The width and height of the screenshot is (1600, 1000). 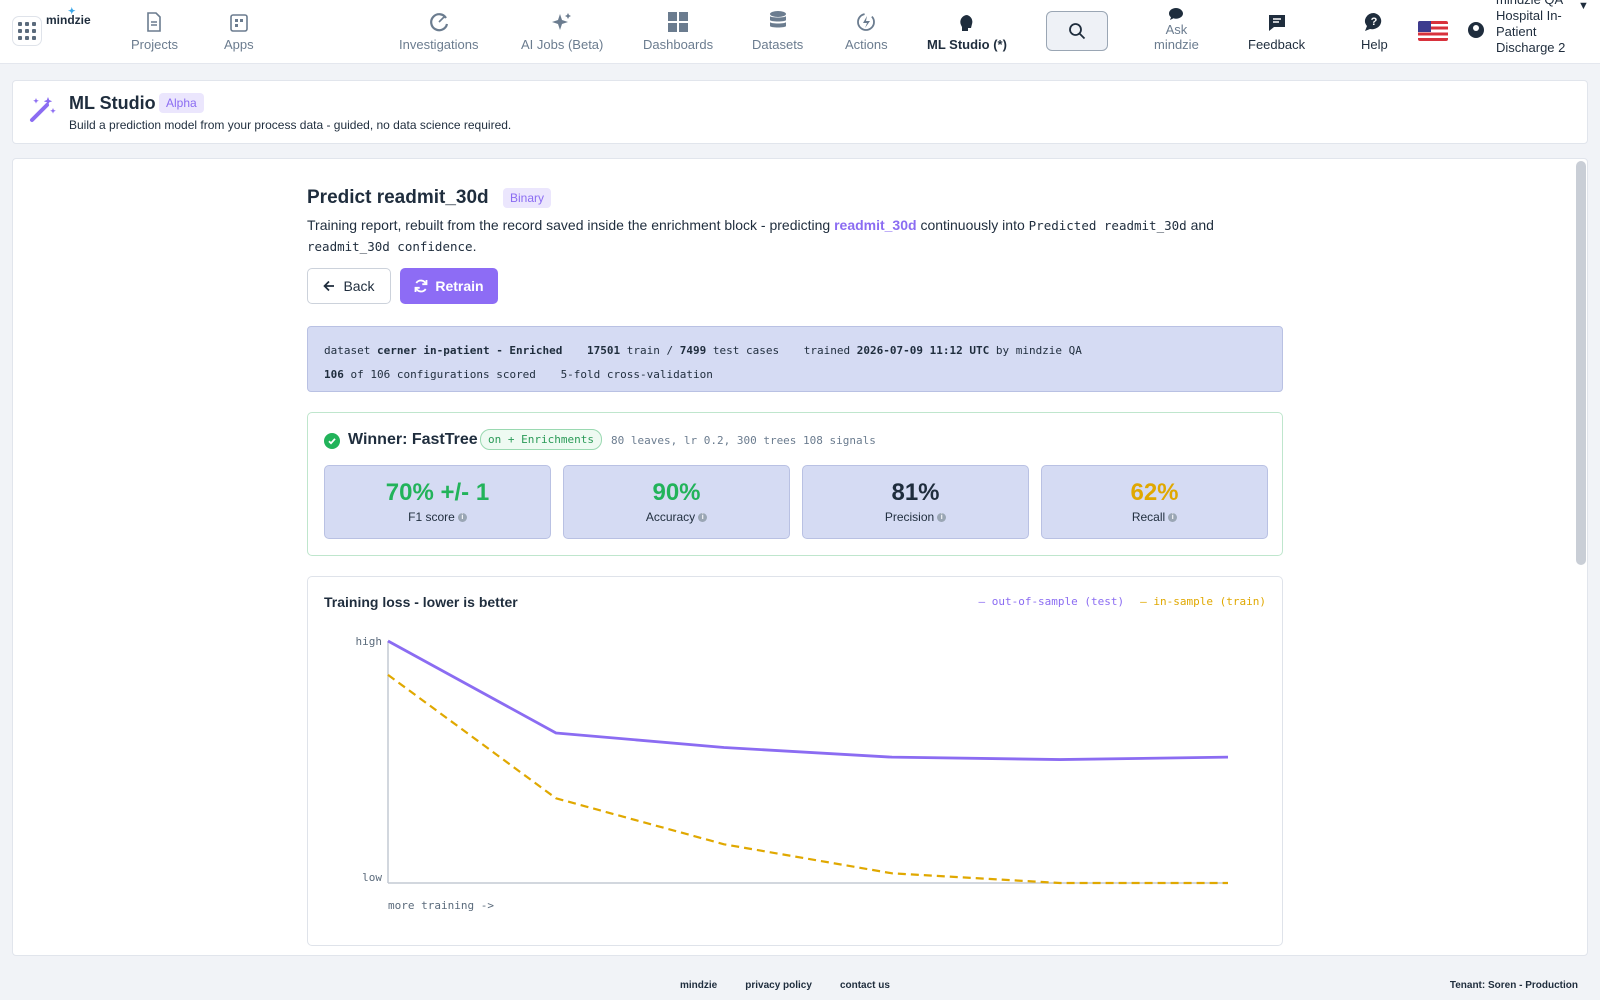 I want to click on dashboard-icon, so click(x=678, y=22).